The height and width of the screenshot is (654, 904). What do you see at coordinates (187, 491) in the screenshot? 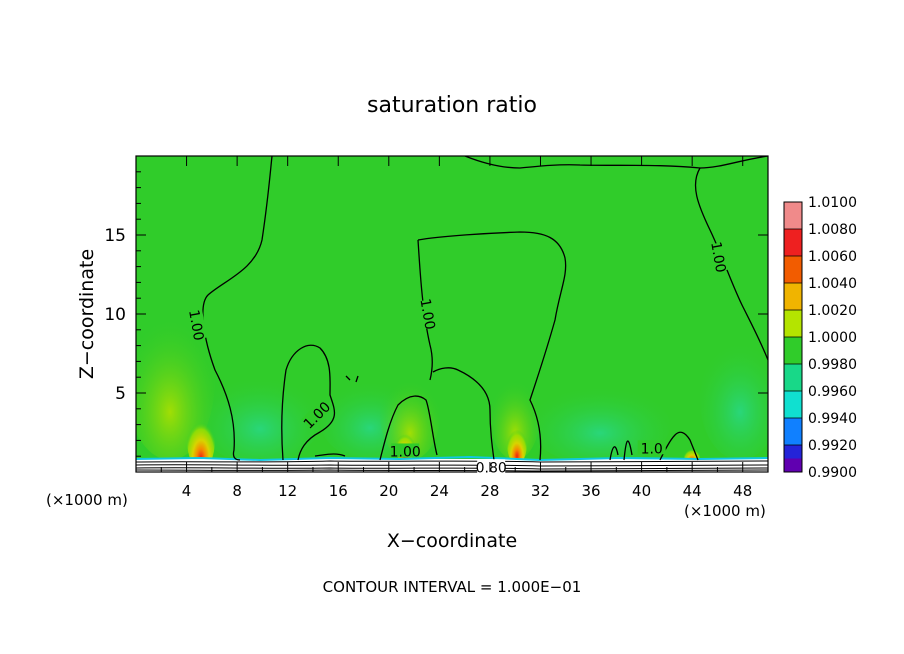
I see `x-tick-label: 4` at bounding box center [187, 491].